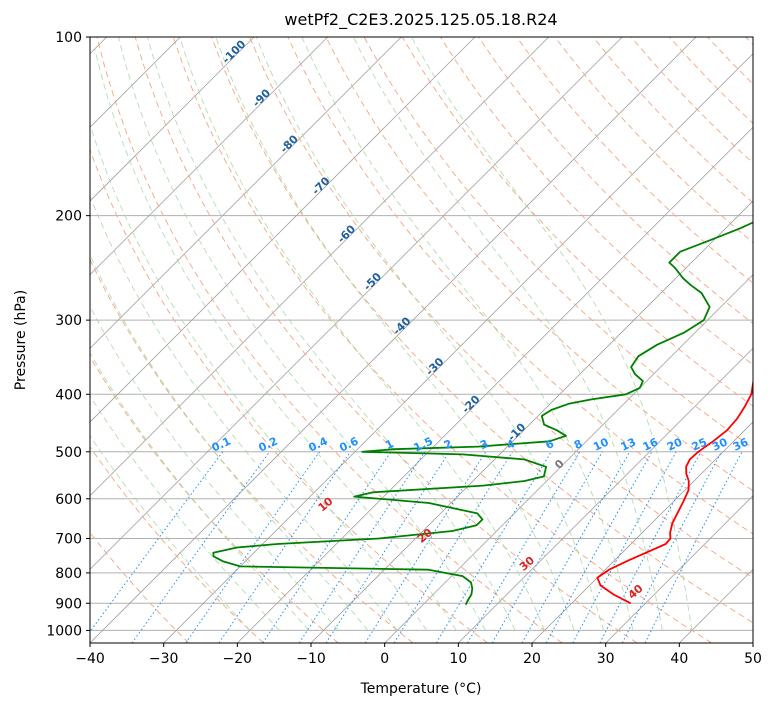 This screenshot has height=708, width=775. Describe the element at coordinates (720, 444) in the screenshot. I see `mixing-ratio-label: 30` at that location.